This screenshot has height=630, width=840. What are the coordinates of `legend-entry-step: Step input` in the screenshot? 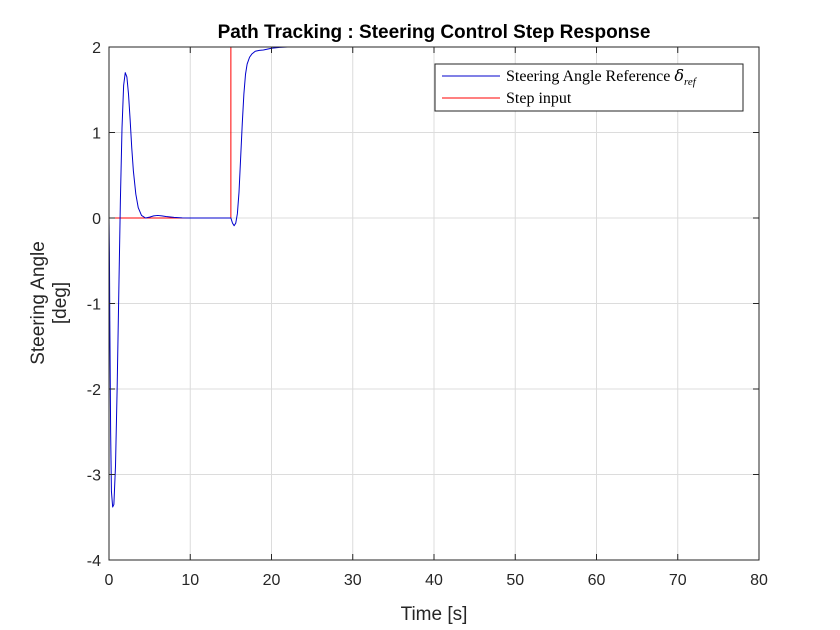 It's located at (539, 98).